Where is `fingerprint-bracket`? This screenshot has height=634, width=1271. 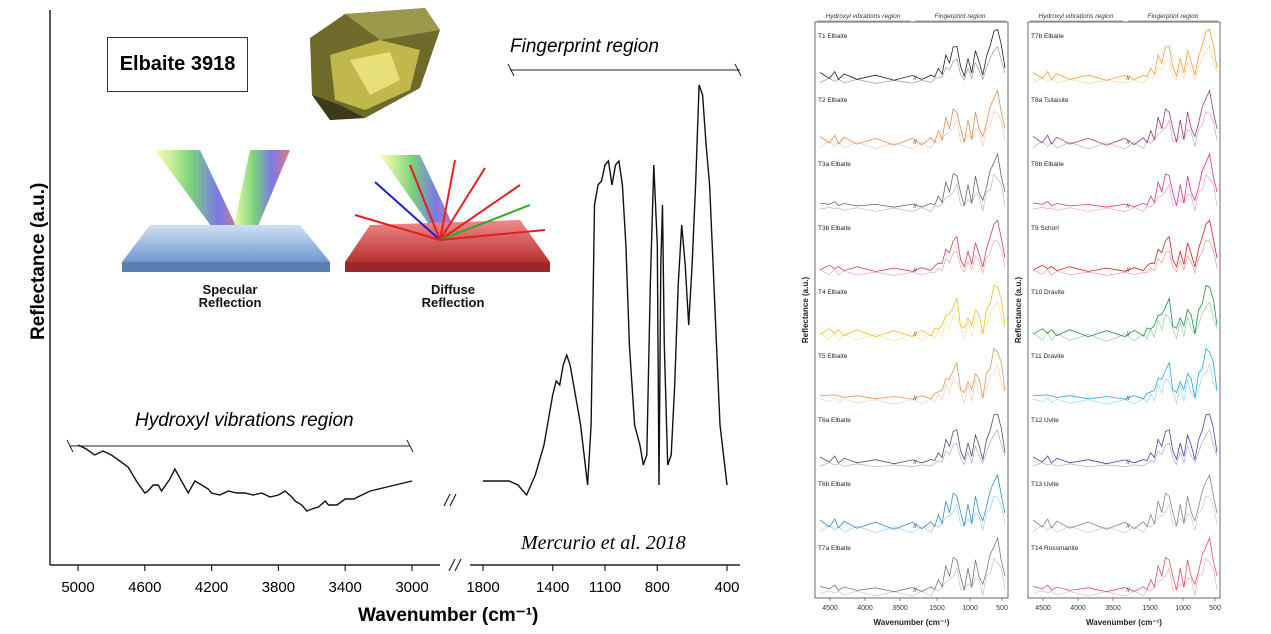
fingerprint-bracket is located at coordinates (624, 70).